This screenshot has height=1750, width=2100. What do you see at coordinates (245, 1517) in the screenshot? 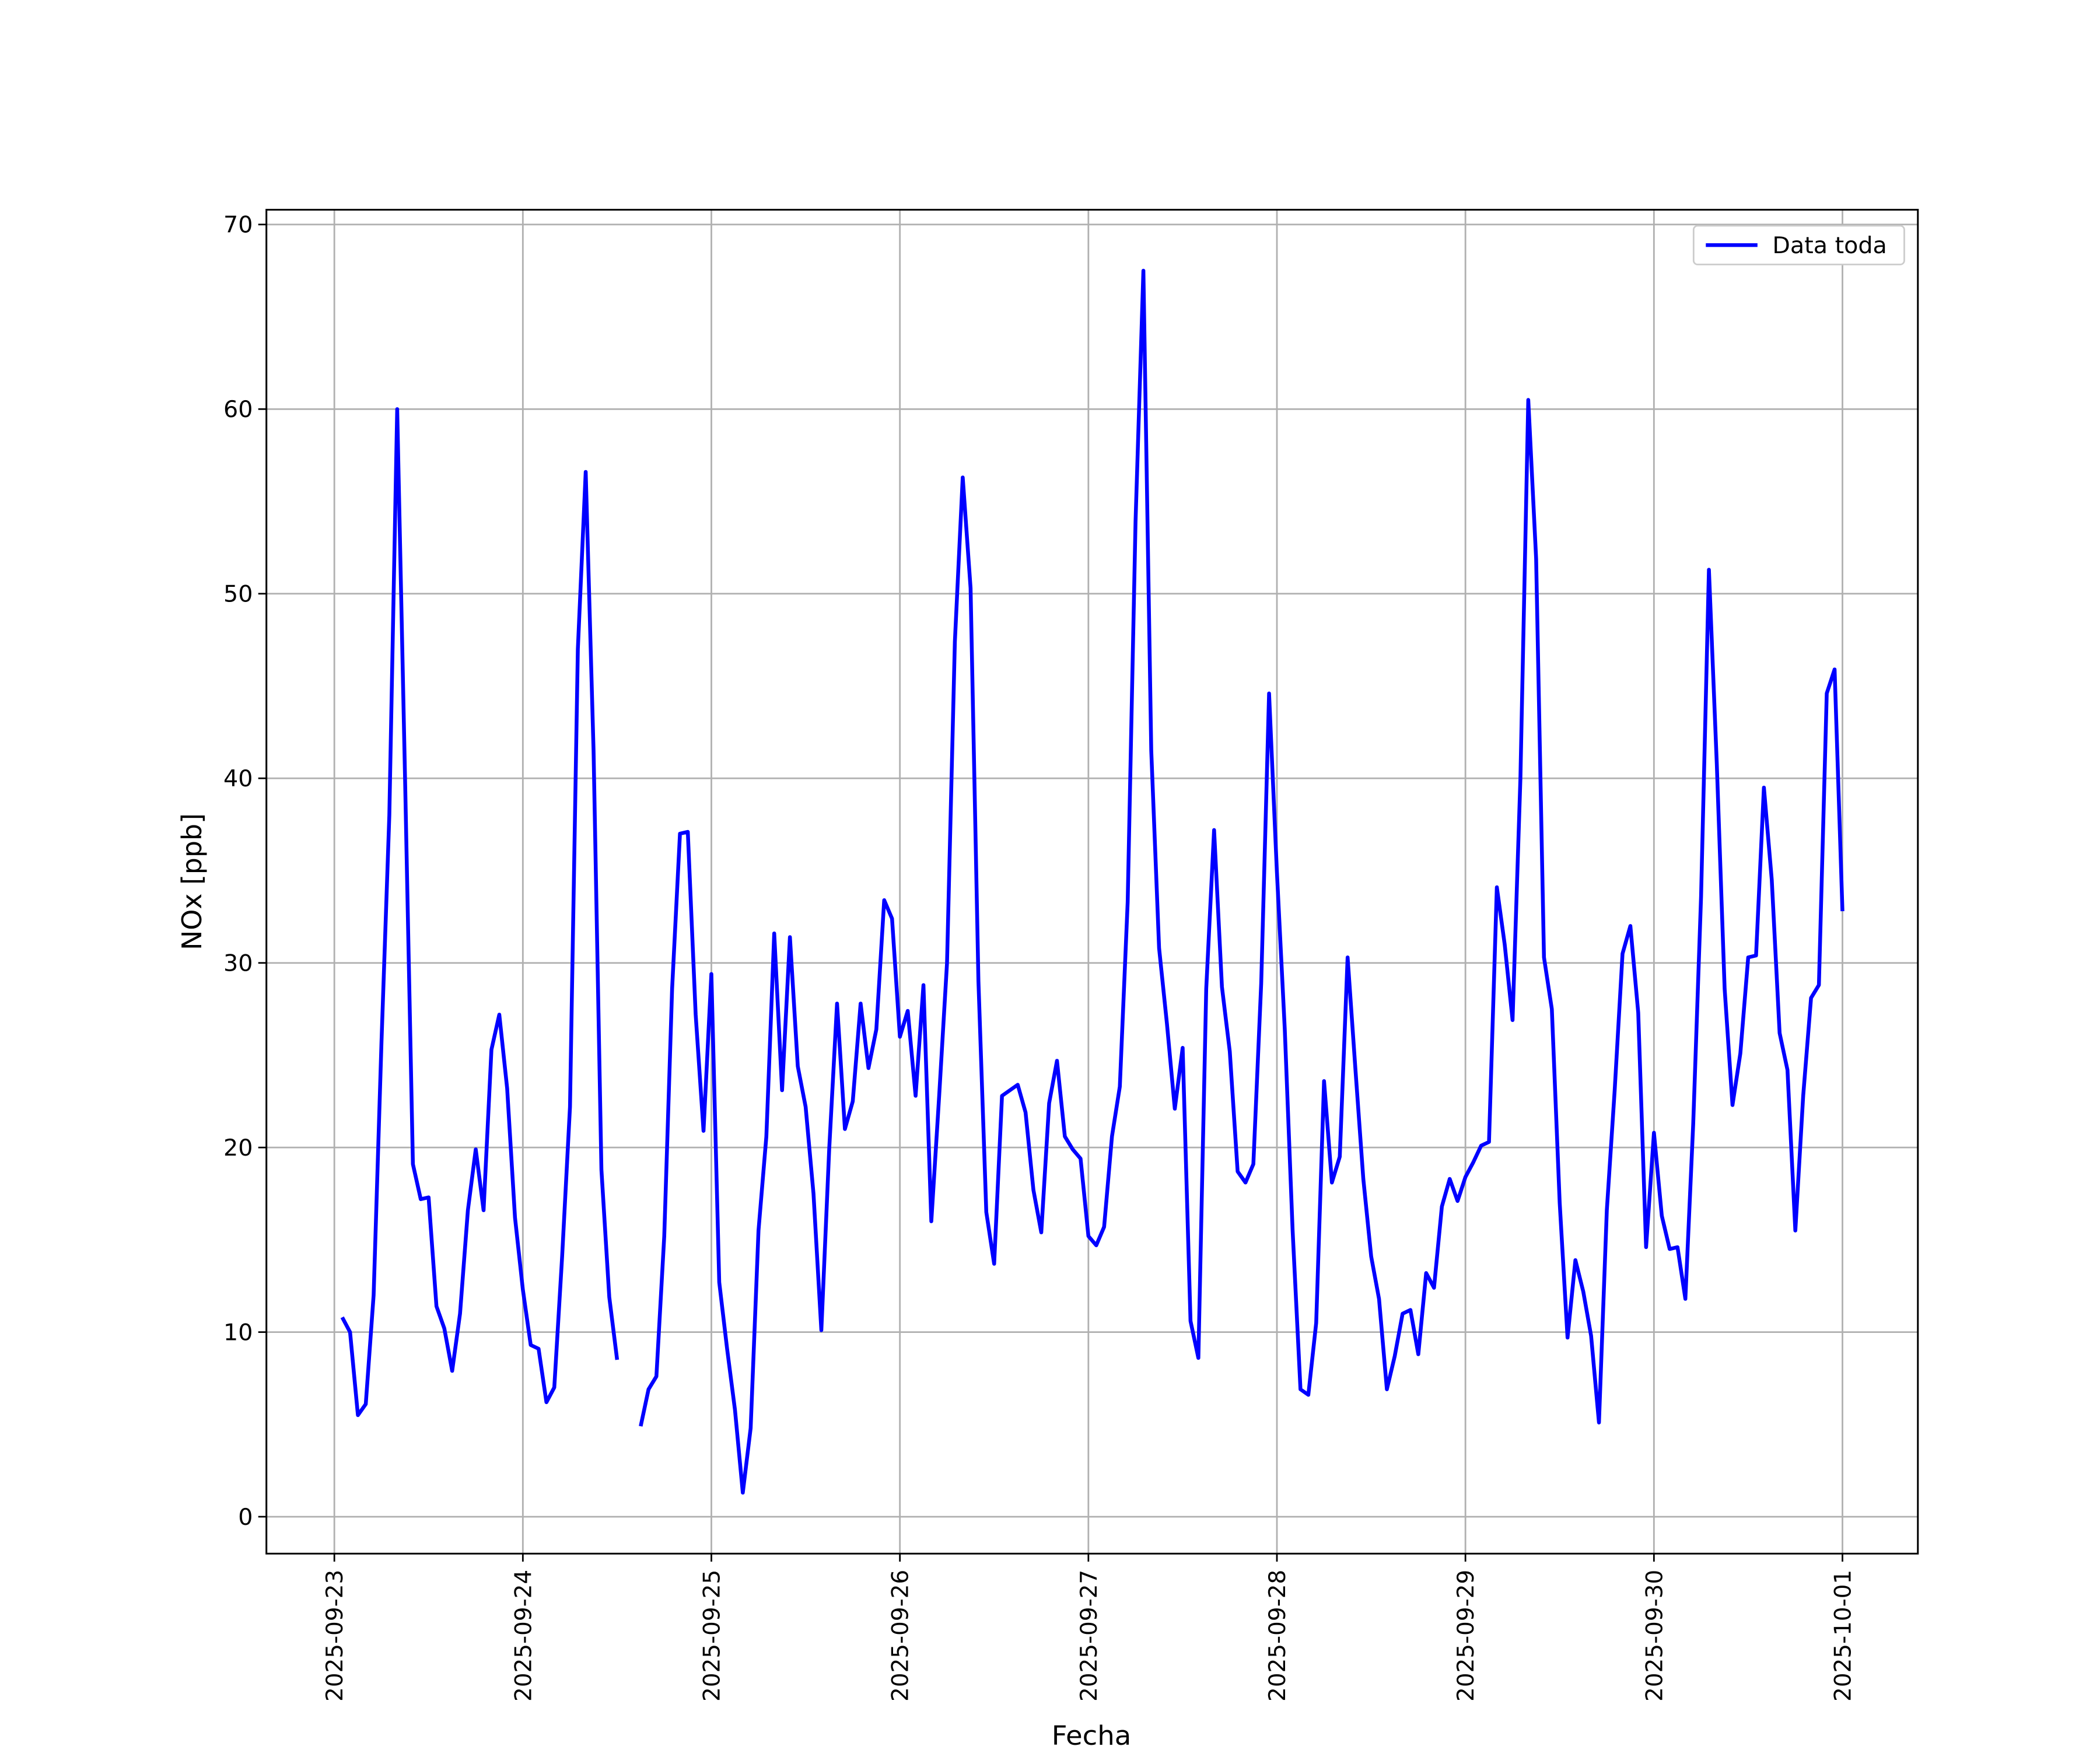
I see `y-tick-label: 0` at bounding box center [245, 1517].